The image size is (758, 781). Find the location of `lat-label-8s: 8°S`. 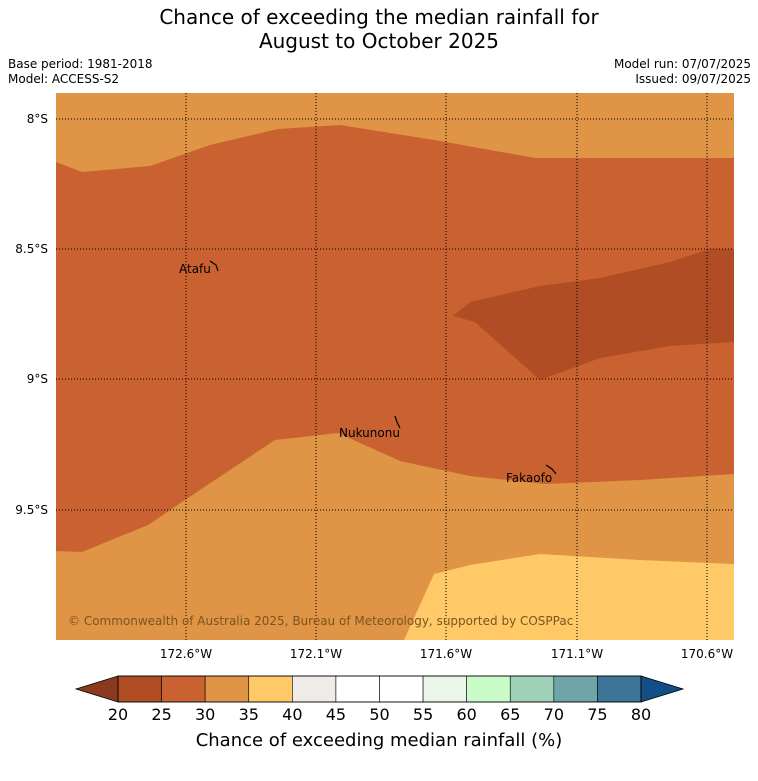

lat-label-8s: 8°S is located at coordinates (37, 119).